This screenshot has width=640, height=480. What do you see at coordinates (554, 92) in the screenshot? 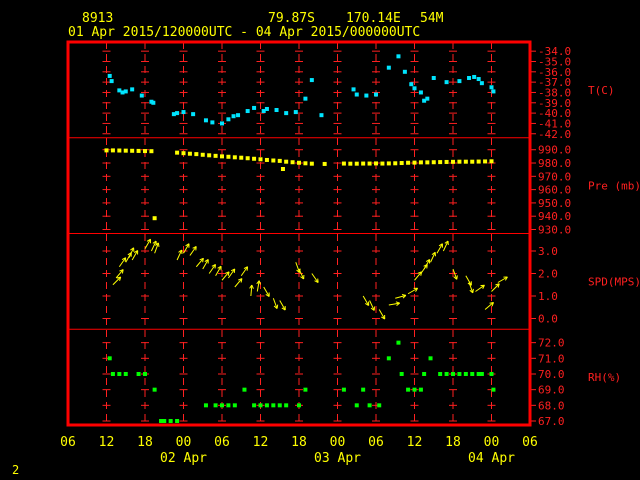
I see `y-tick-label: -38.0` at bounding box center [554, 92].